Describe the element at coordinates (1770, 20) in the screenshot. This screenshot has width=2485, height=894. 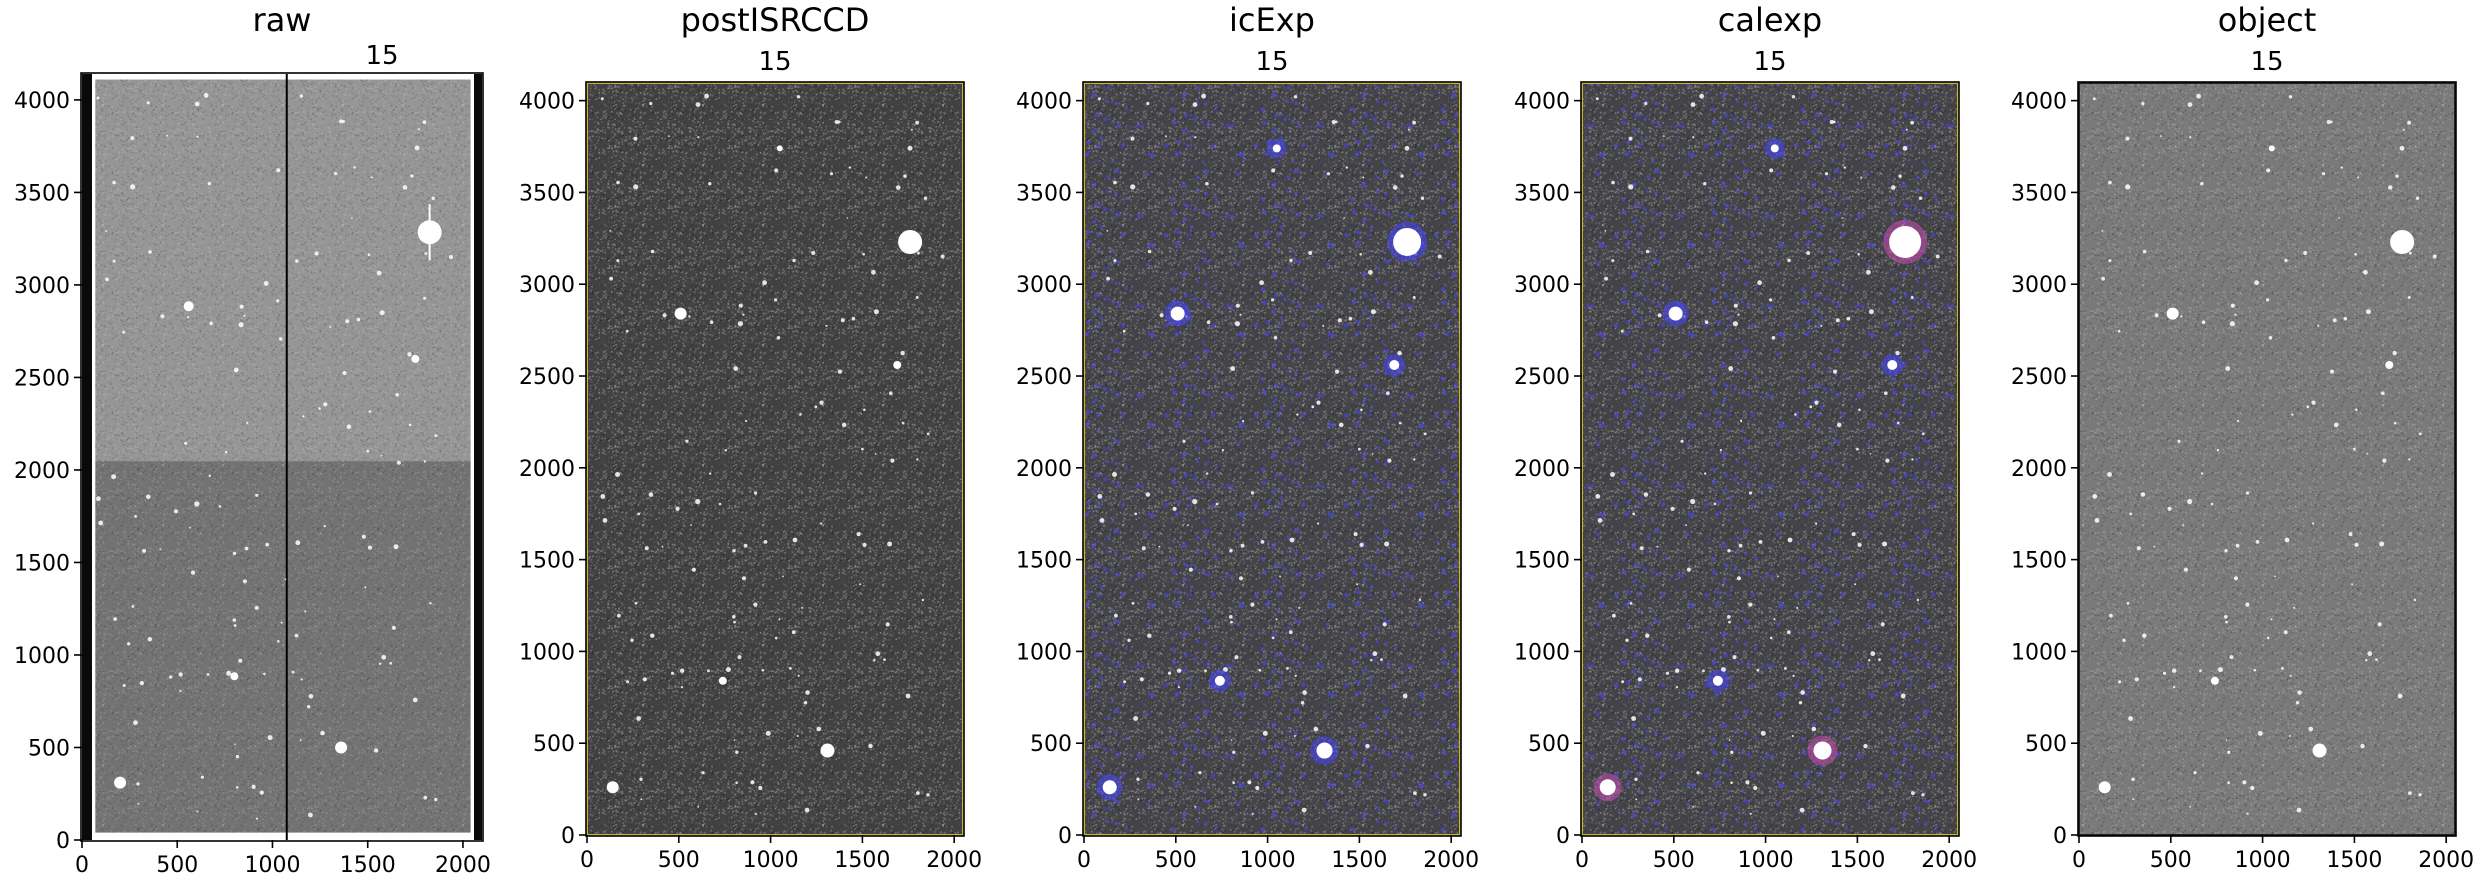
I see `panel-title: calexp` at that location.